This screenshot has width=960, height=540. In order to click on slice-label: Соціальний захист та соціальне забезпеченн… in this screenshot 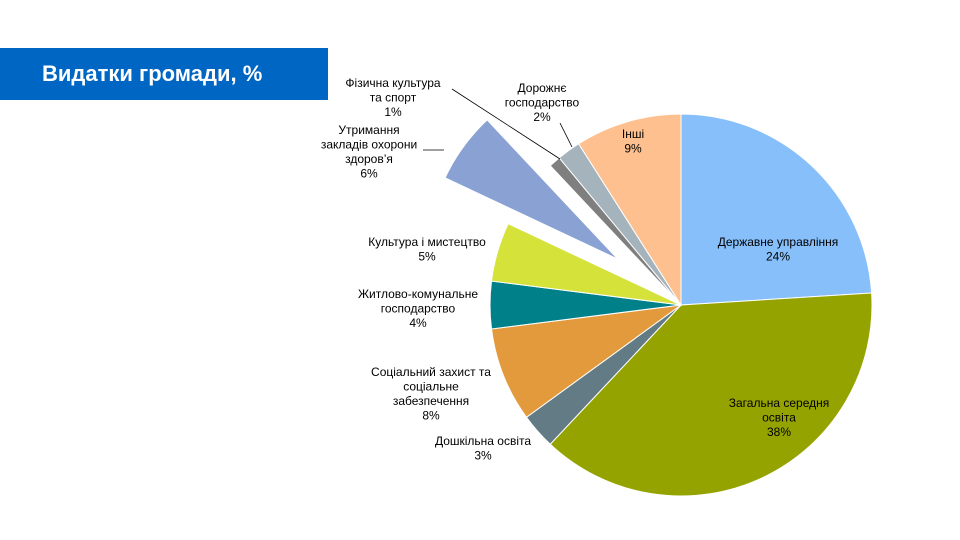, I will do `click(431, 394)`.